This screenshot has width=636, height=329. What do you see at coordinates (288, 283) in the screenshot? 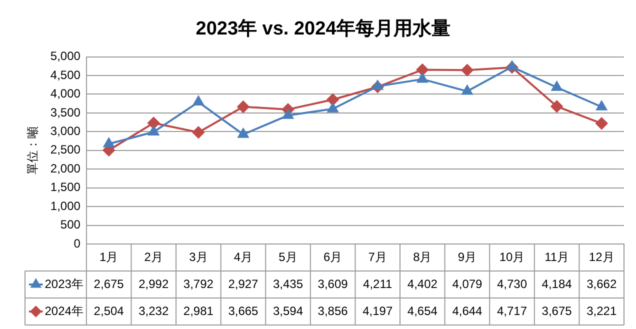
I see `data-label: 3,435` at bounding box center [288, 283].